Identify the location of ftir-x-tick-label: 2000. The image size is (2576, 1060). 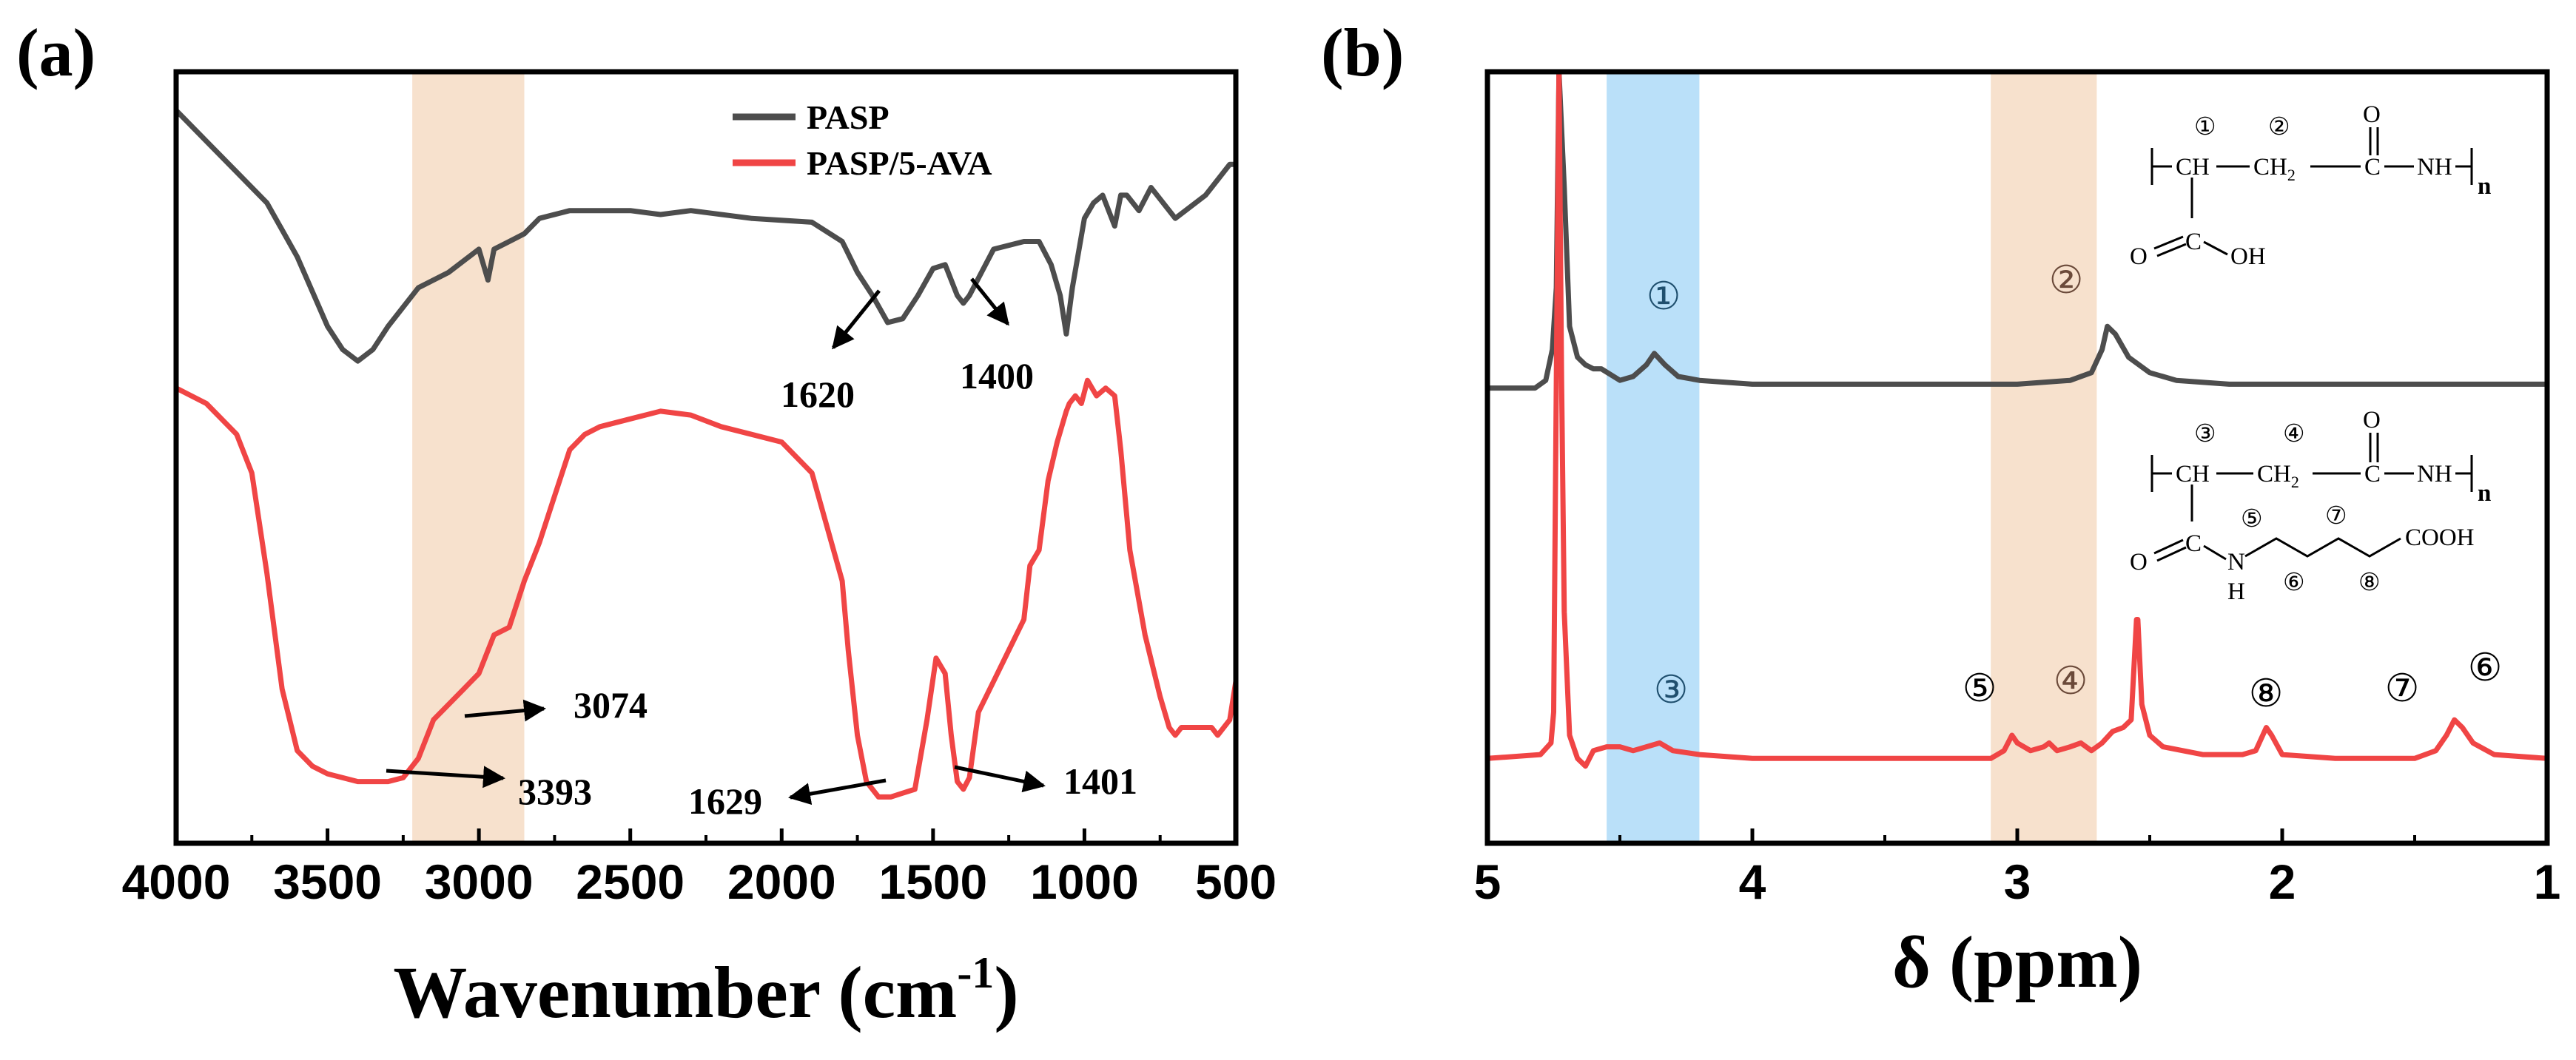
(781, 882).